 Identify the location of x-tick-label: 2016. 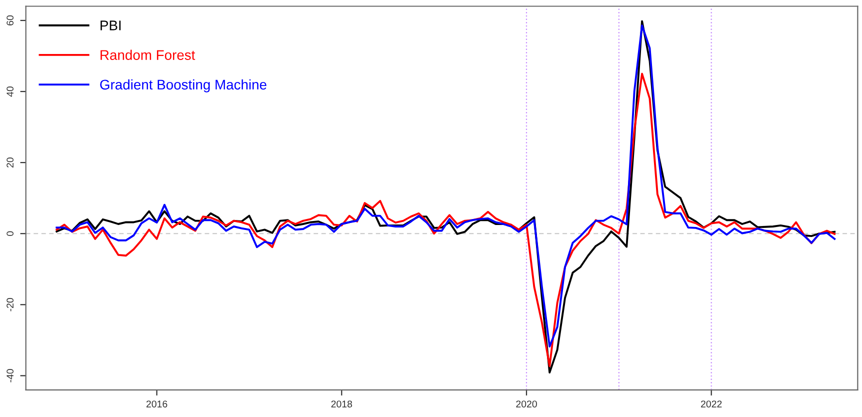
(157, 404).